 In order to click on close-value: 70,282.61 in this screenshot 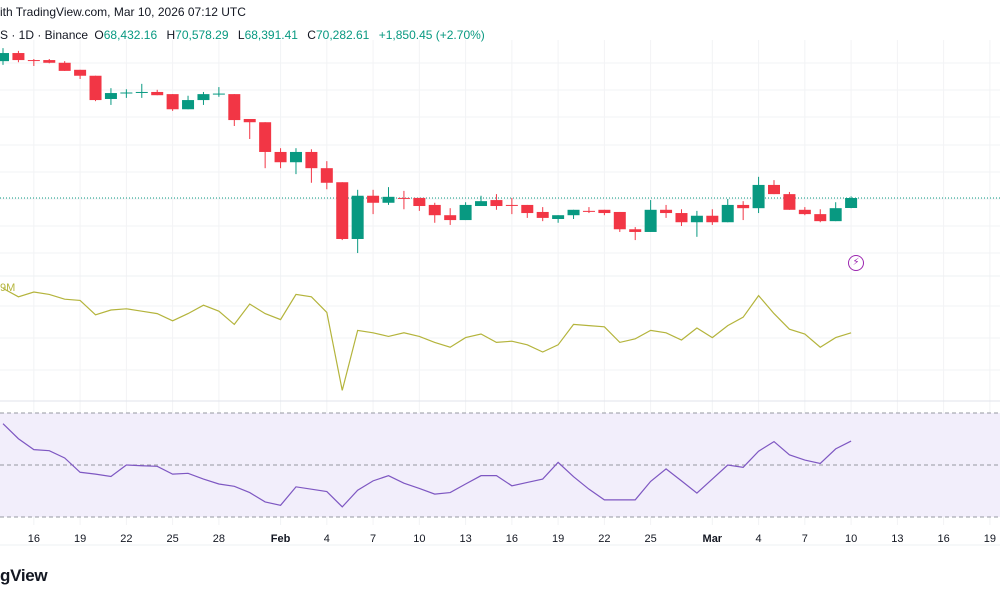, I will do `click(342, 35)`.